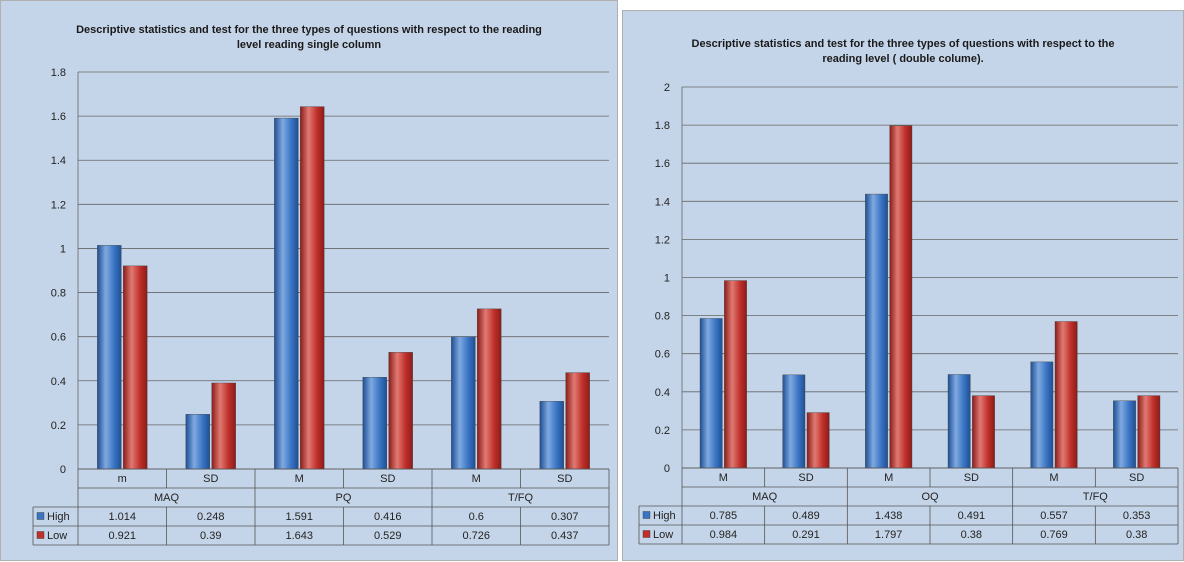  What do you see at coordinates (724, 516) in the screenshot?
I see `data-value-label: 0.785` at bounding box center [724, 516].